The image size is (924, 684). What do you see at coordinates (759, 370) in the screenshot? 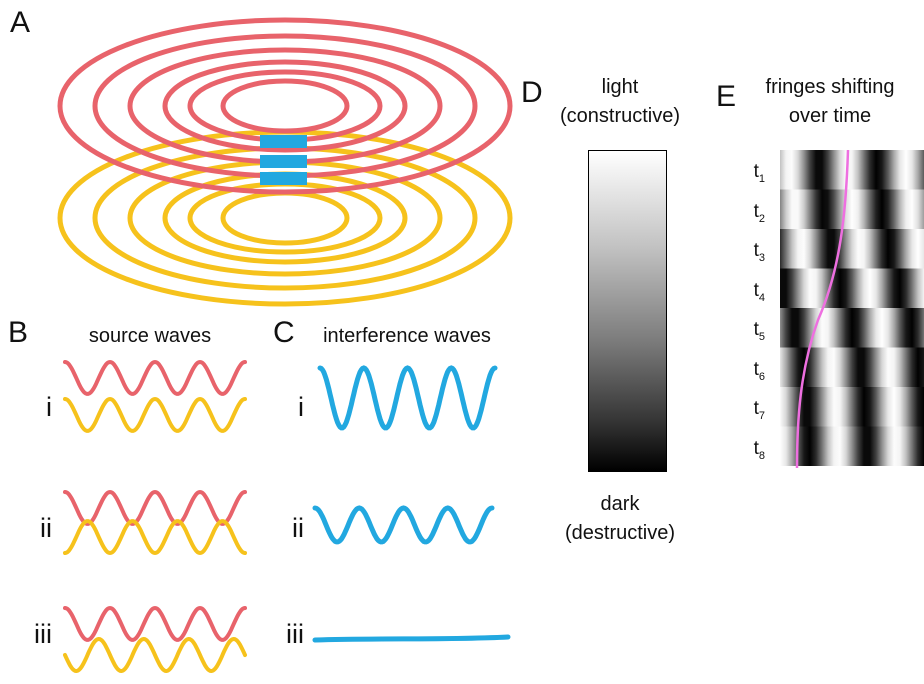
I see `time-label-t6: t6` at bounding box center [759, 370].